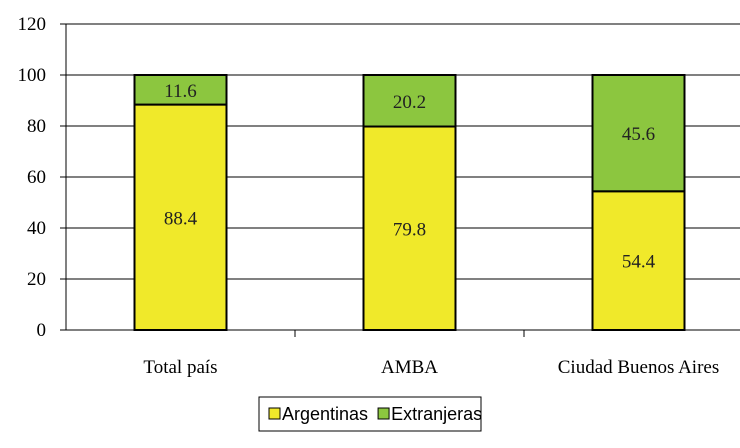 This screenshot has height=448, width=740. I want to click on data-label: 11.6, so click(180, 91).